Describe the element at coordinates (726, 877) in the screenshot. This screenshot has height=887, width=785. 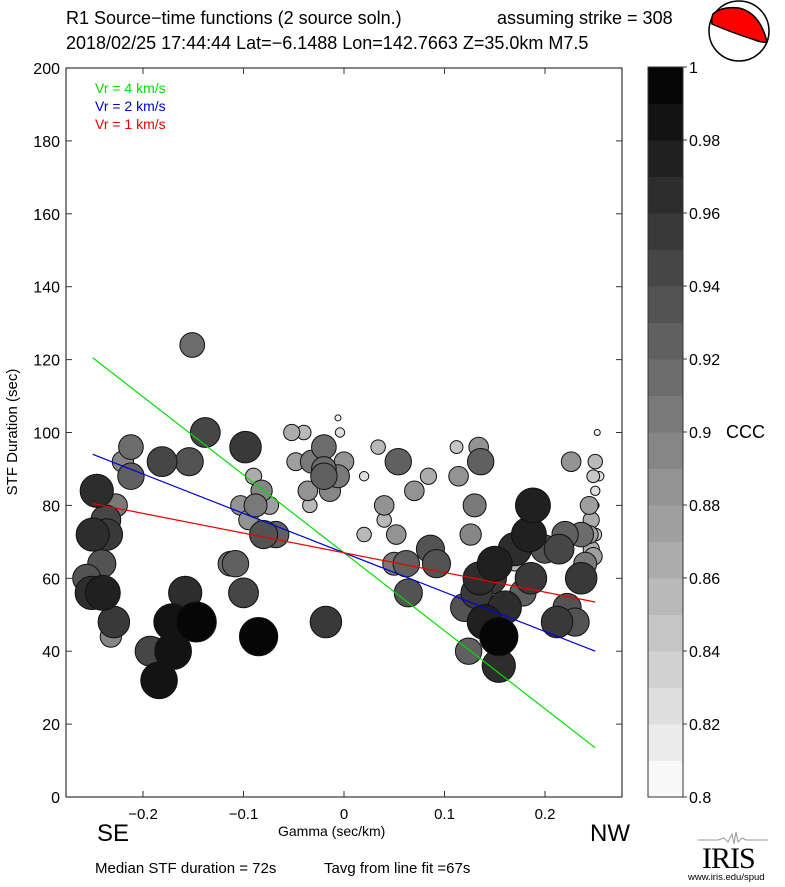
I see `iris-url: www.iris.edu/spud` at that location.